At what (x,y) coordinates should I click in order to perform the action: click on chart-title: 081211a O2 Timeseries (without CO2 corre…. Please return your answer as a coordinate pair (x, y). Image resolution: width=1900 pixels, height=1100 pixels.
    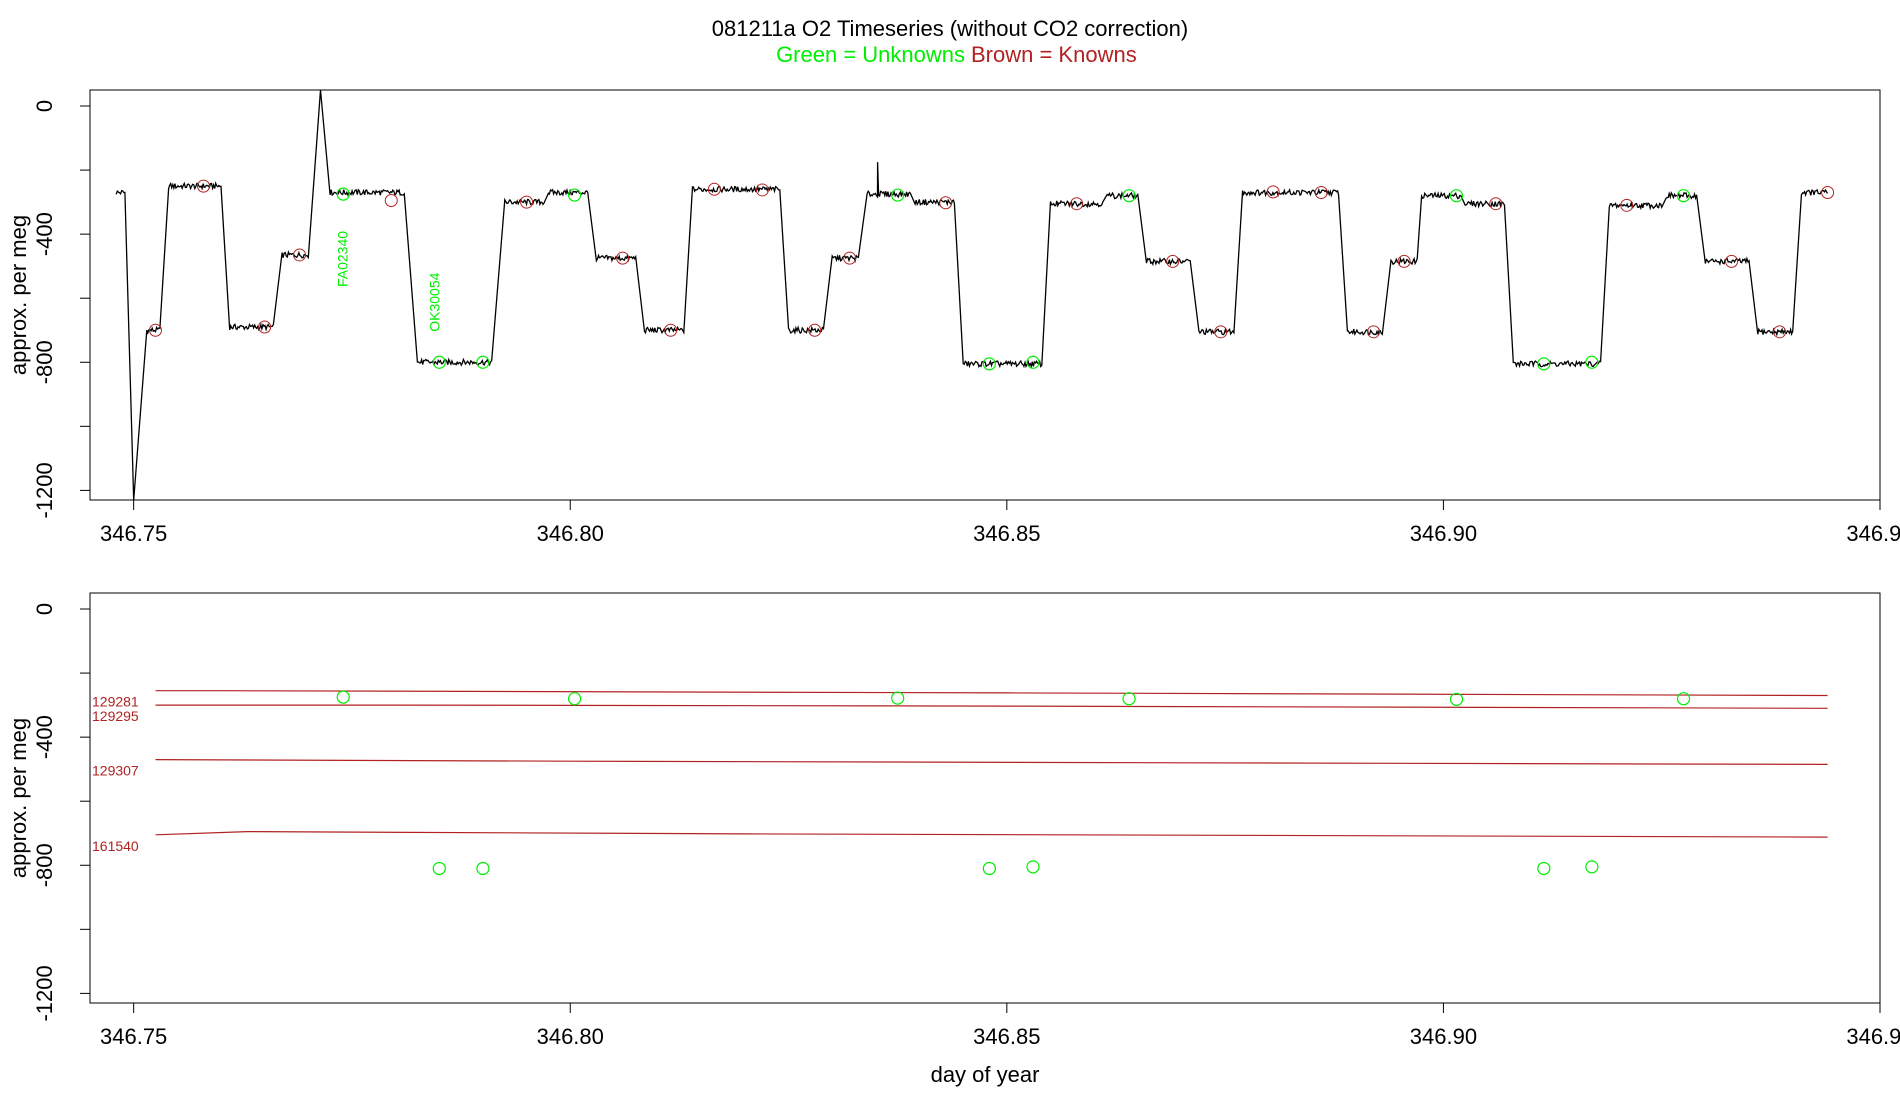
    Looking at the image, I should click on (950, 28).